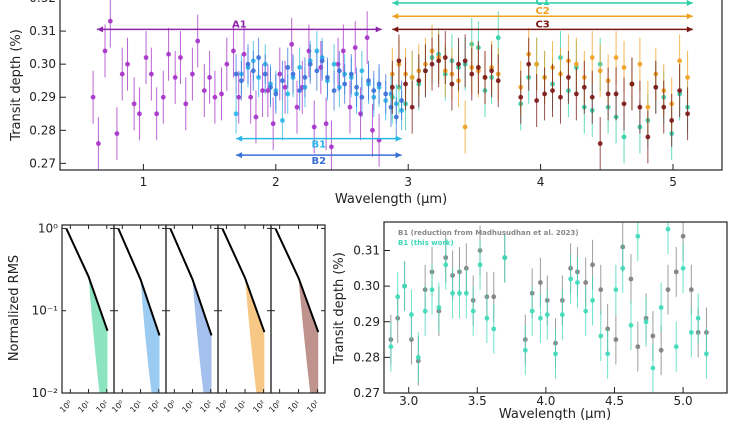 Image resolution: width=744 pixels, height=424 pixels. What do you see at coordinates (683, 401) in the screenshot?
I see `x-tick-label: 5.0` at bounding box center [683, 401].